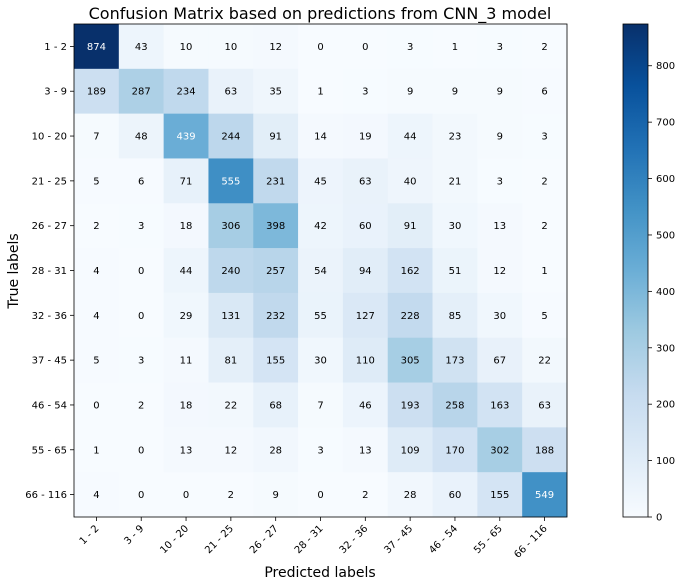  I want to click on x-tick-label: 55 - 65, so click(488, 539).